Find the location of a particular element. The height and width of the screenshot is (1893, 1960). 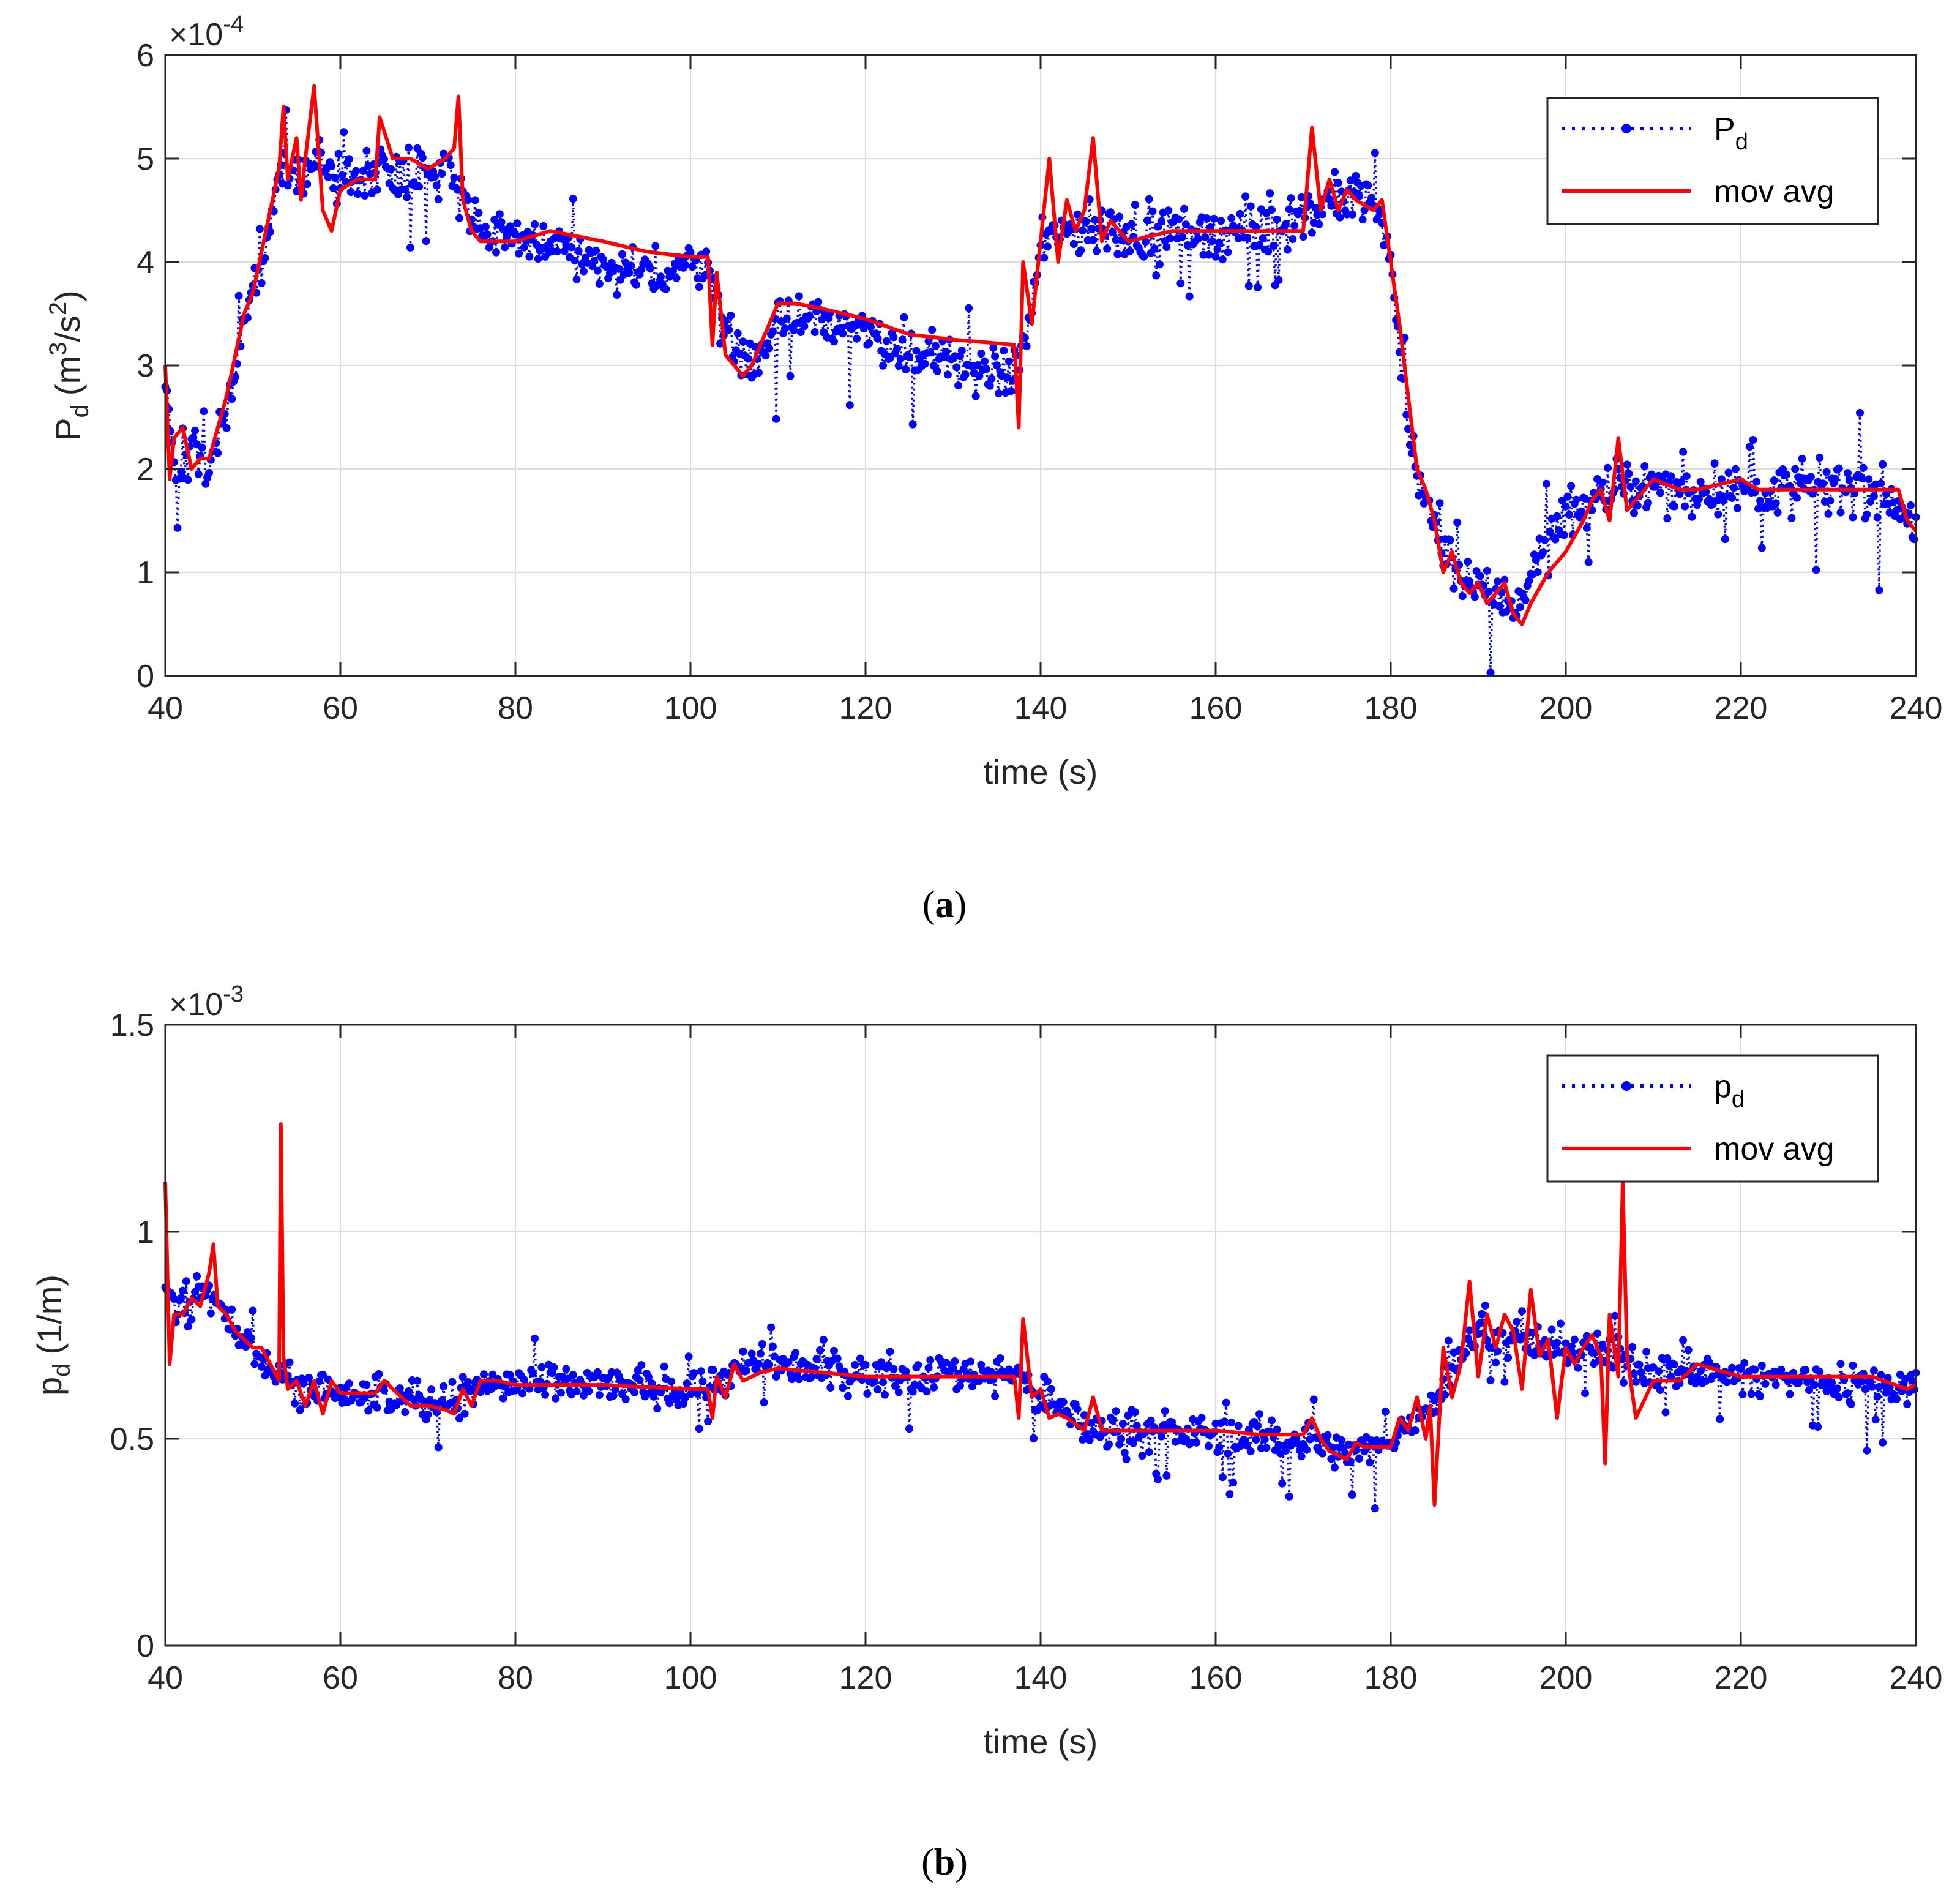

x-tick-label: 100 is located at coordinates (690, 1678).